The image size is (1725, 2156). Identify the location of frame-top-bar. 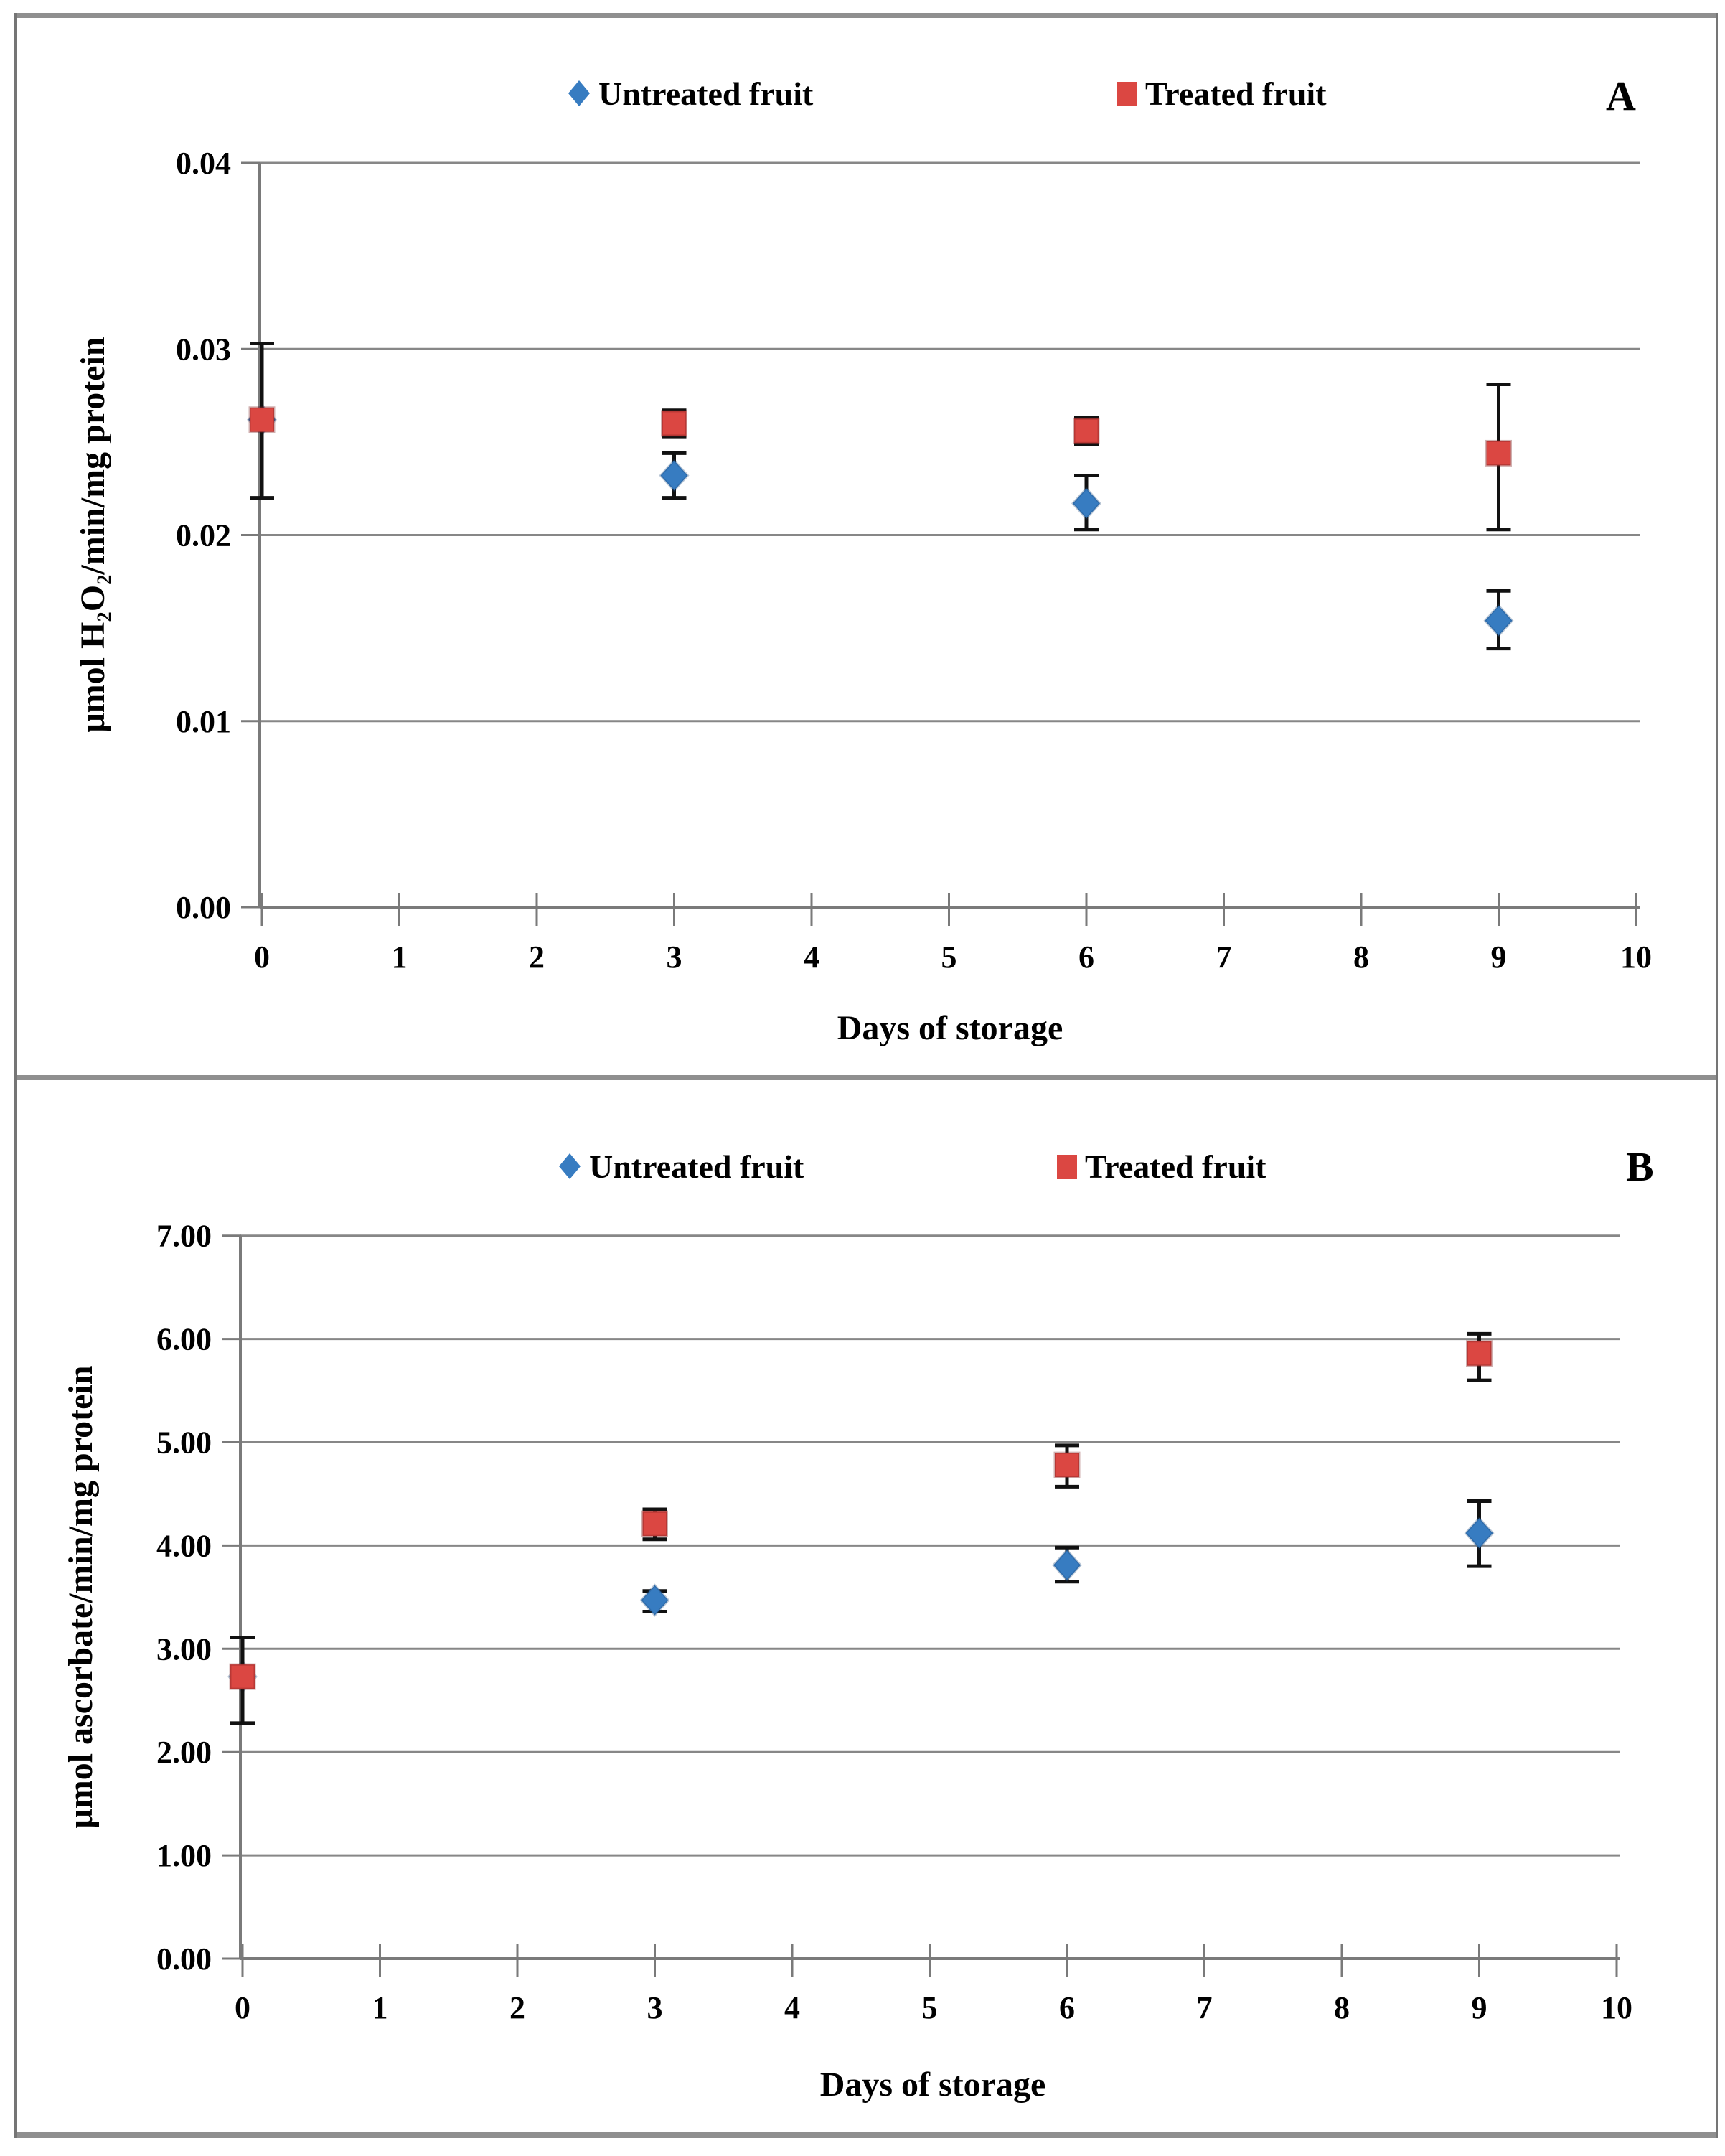
(866, 15).